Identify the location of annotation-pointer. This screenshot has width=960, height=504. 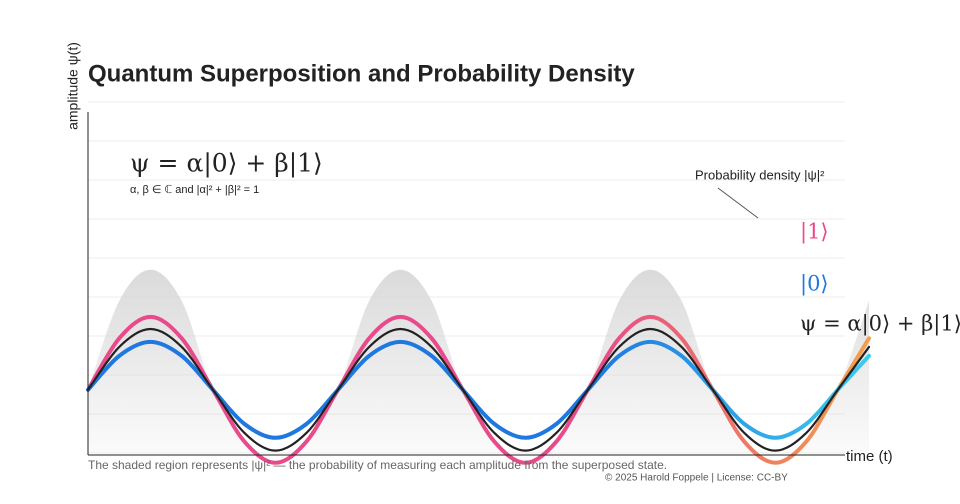
(738, 203).